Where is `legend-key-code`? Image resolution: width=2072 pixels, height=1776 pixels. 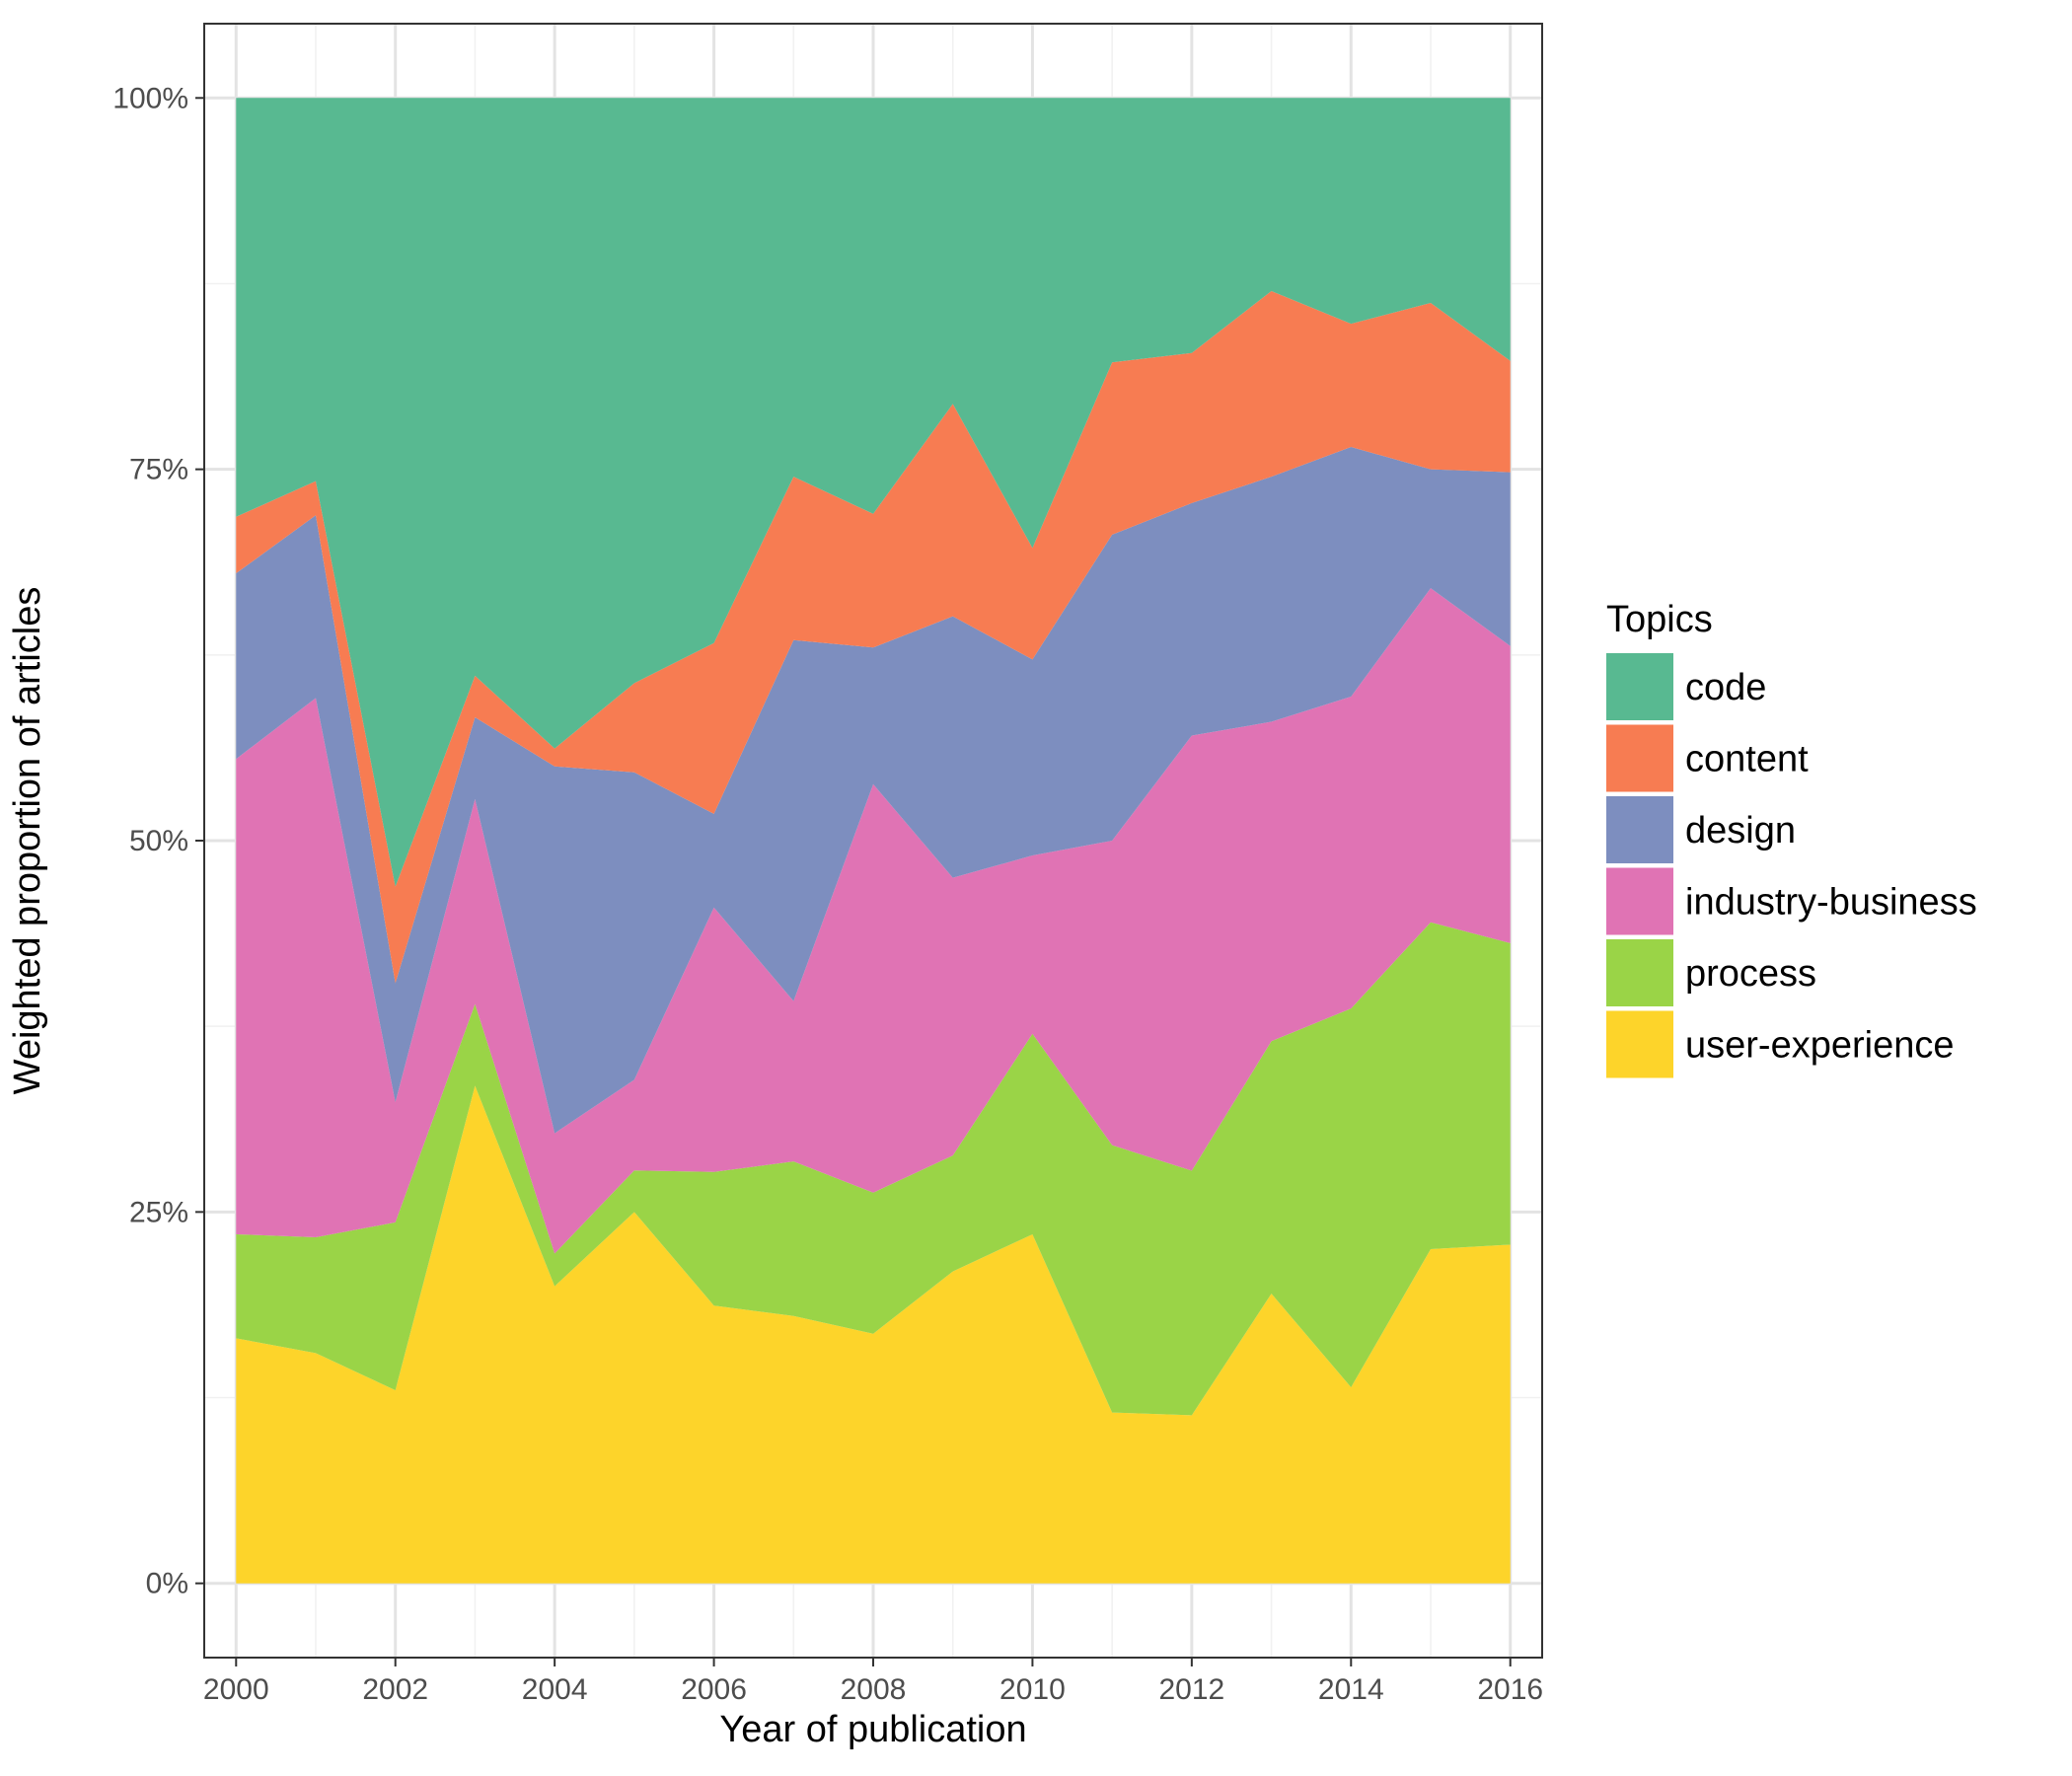 legend-key-code is located at coordinates (1640, 687).